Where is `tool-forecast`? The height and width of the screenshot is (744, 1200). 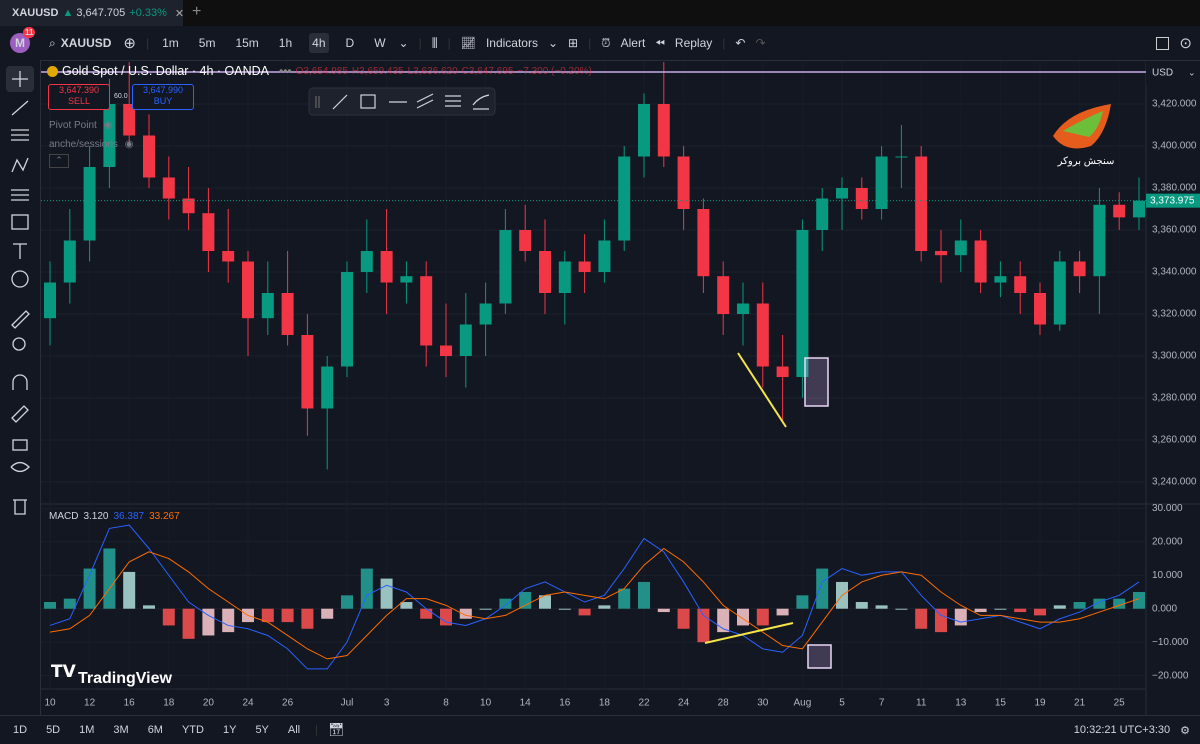 tool-forecast is located at coordinates (20, 195).